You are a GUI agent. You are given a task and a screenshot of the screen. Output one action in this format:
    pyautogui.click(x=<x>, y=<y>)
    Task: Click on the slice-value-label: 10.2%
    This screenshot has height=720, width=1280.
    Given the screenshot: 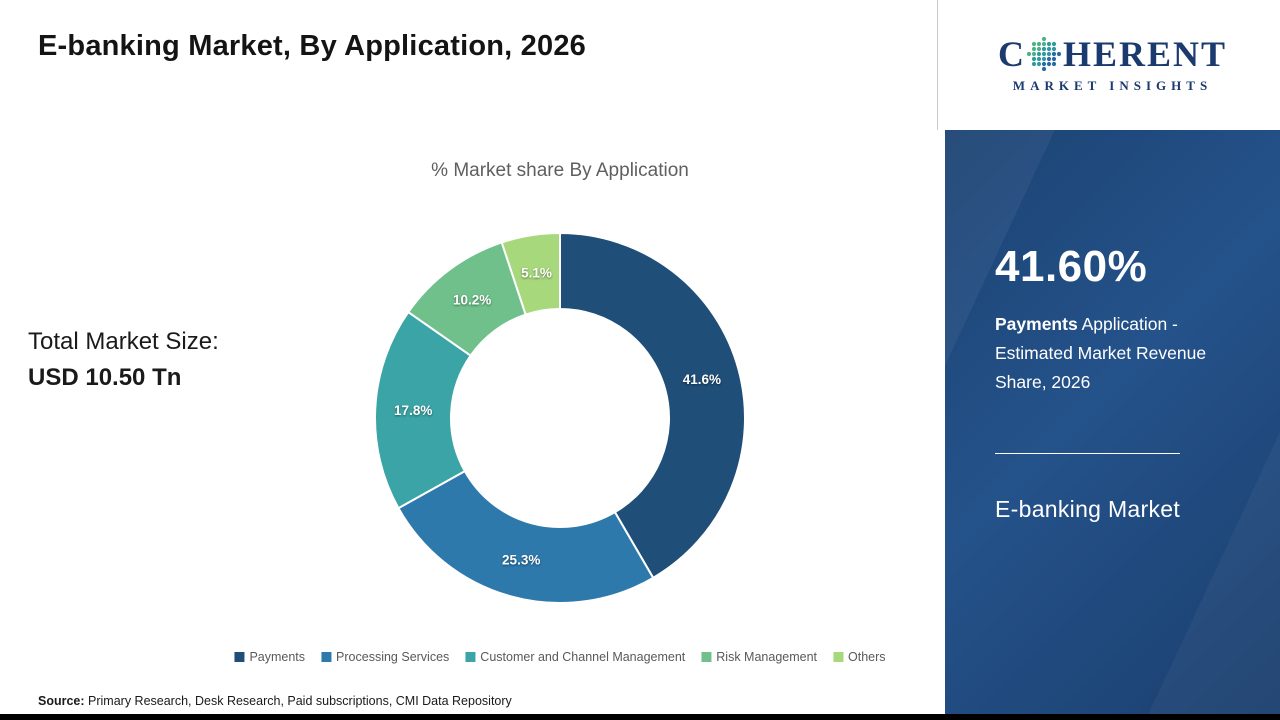 What is the action you would take?
    pyautogui.click(x=472, y=300)
    